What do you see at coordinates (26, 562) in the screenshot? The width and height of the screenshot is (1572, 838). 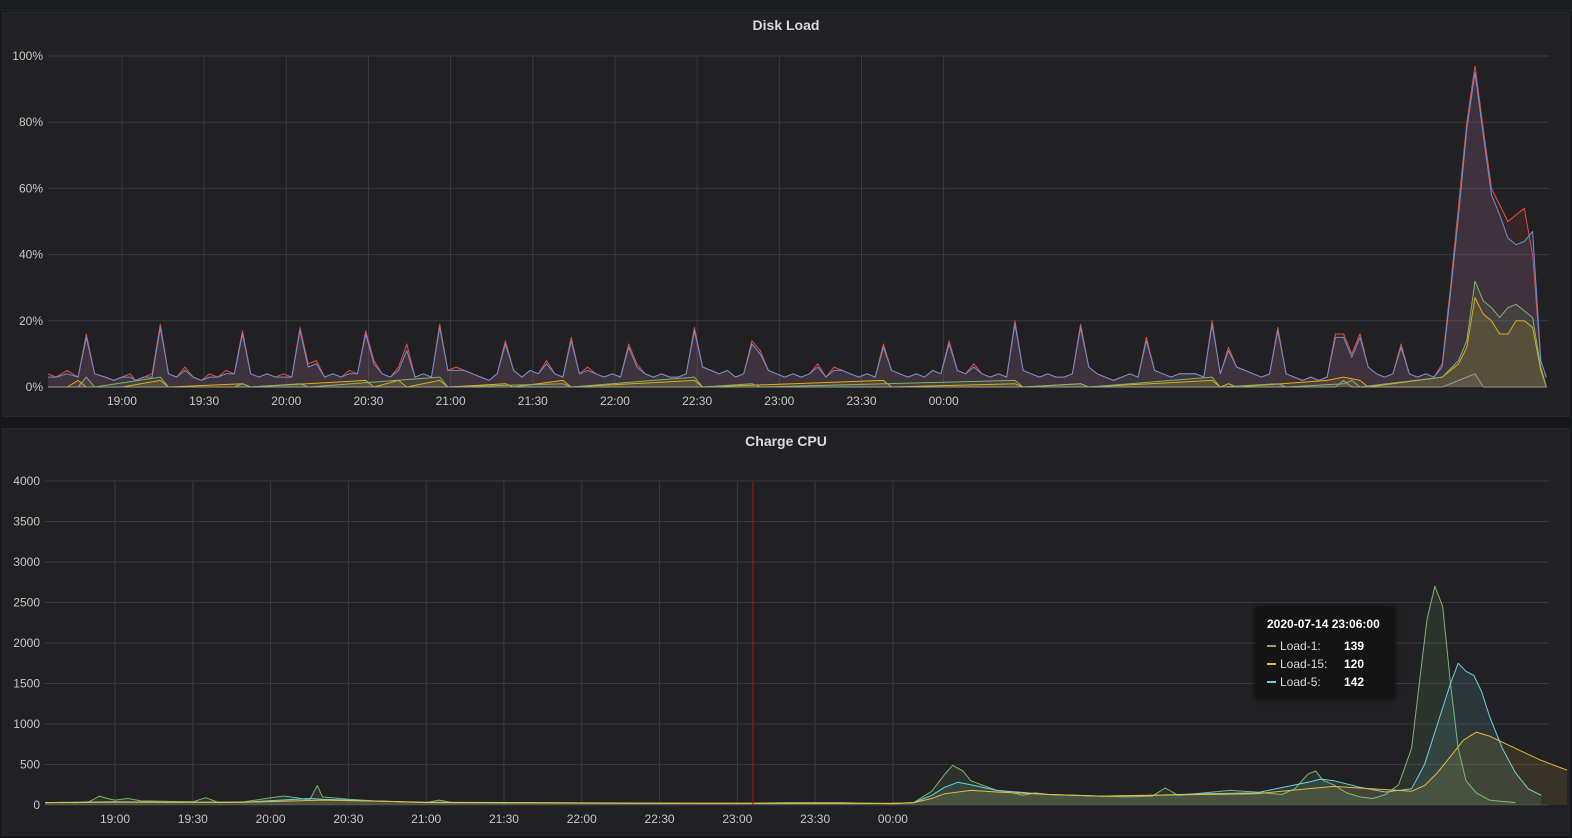 I see `y-tick-label: 3000` at bounding box center [26, 562].